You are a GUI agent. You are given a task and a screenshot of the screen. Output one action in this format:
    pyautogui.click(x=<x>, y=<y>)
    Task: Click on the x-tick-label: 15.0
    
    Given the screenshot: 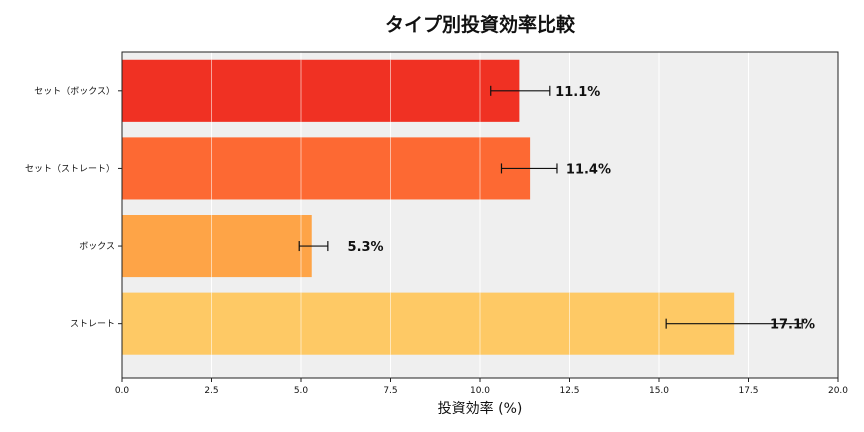 What is the action you would take?
    pyautogui.click(x=659, y=391)
    